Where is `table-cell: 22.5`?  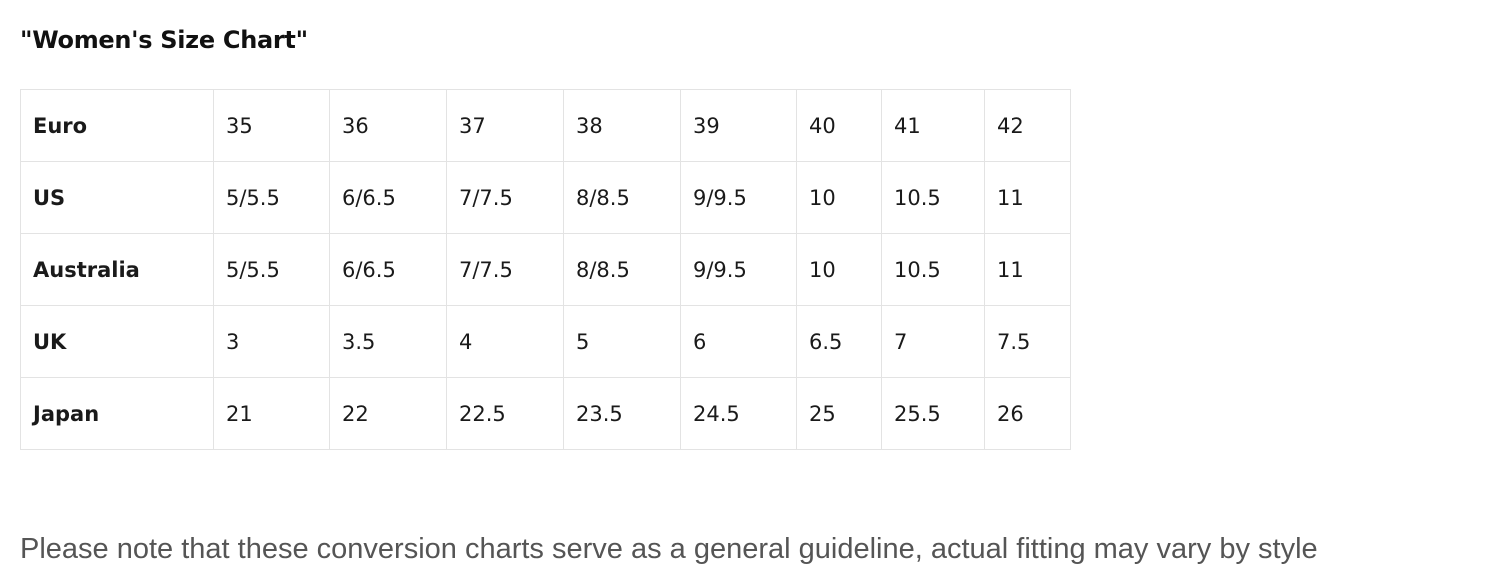 table-cell: 22.5 is located at coordinates (505, 413).